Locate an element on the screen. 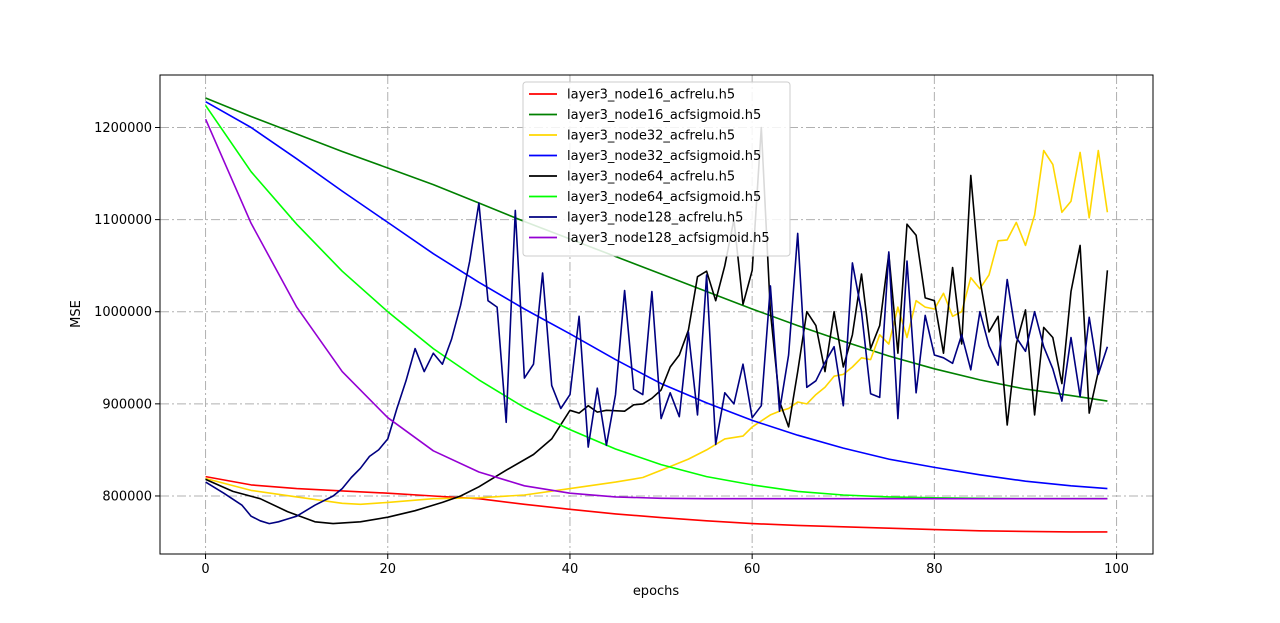 This screenshot has width=1280, height=623. x-tick-label: 60 is located at coordinates (752, 569).